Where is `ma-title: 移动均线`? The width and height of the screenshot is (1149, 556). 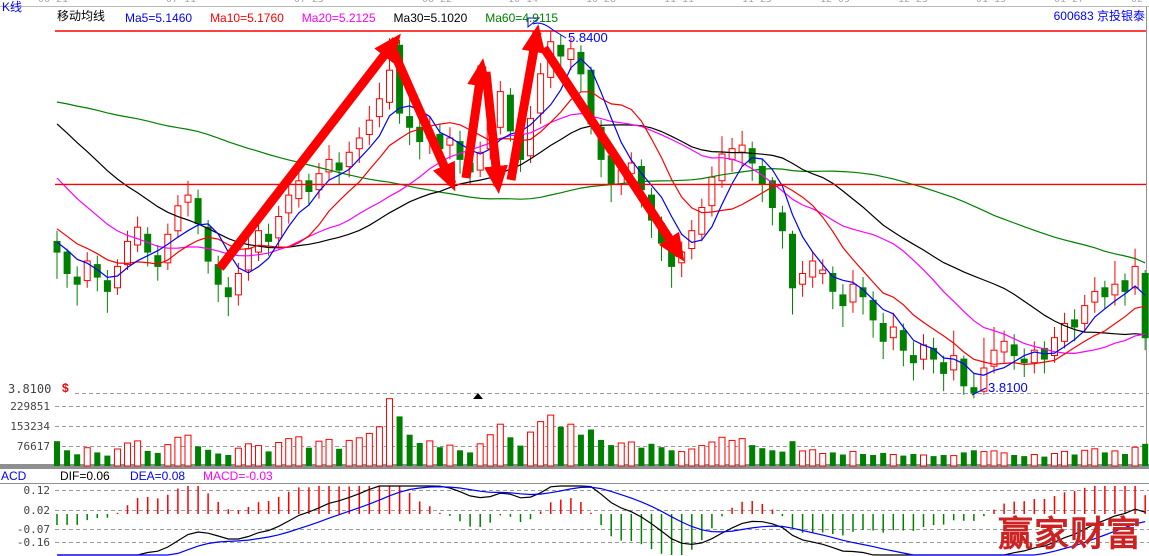
ma-title: 移动均线 is located at coordinates (81, 16).